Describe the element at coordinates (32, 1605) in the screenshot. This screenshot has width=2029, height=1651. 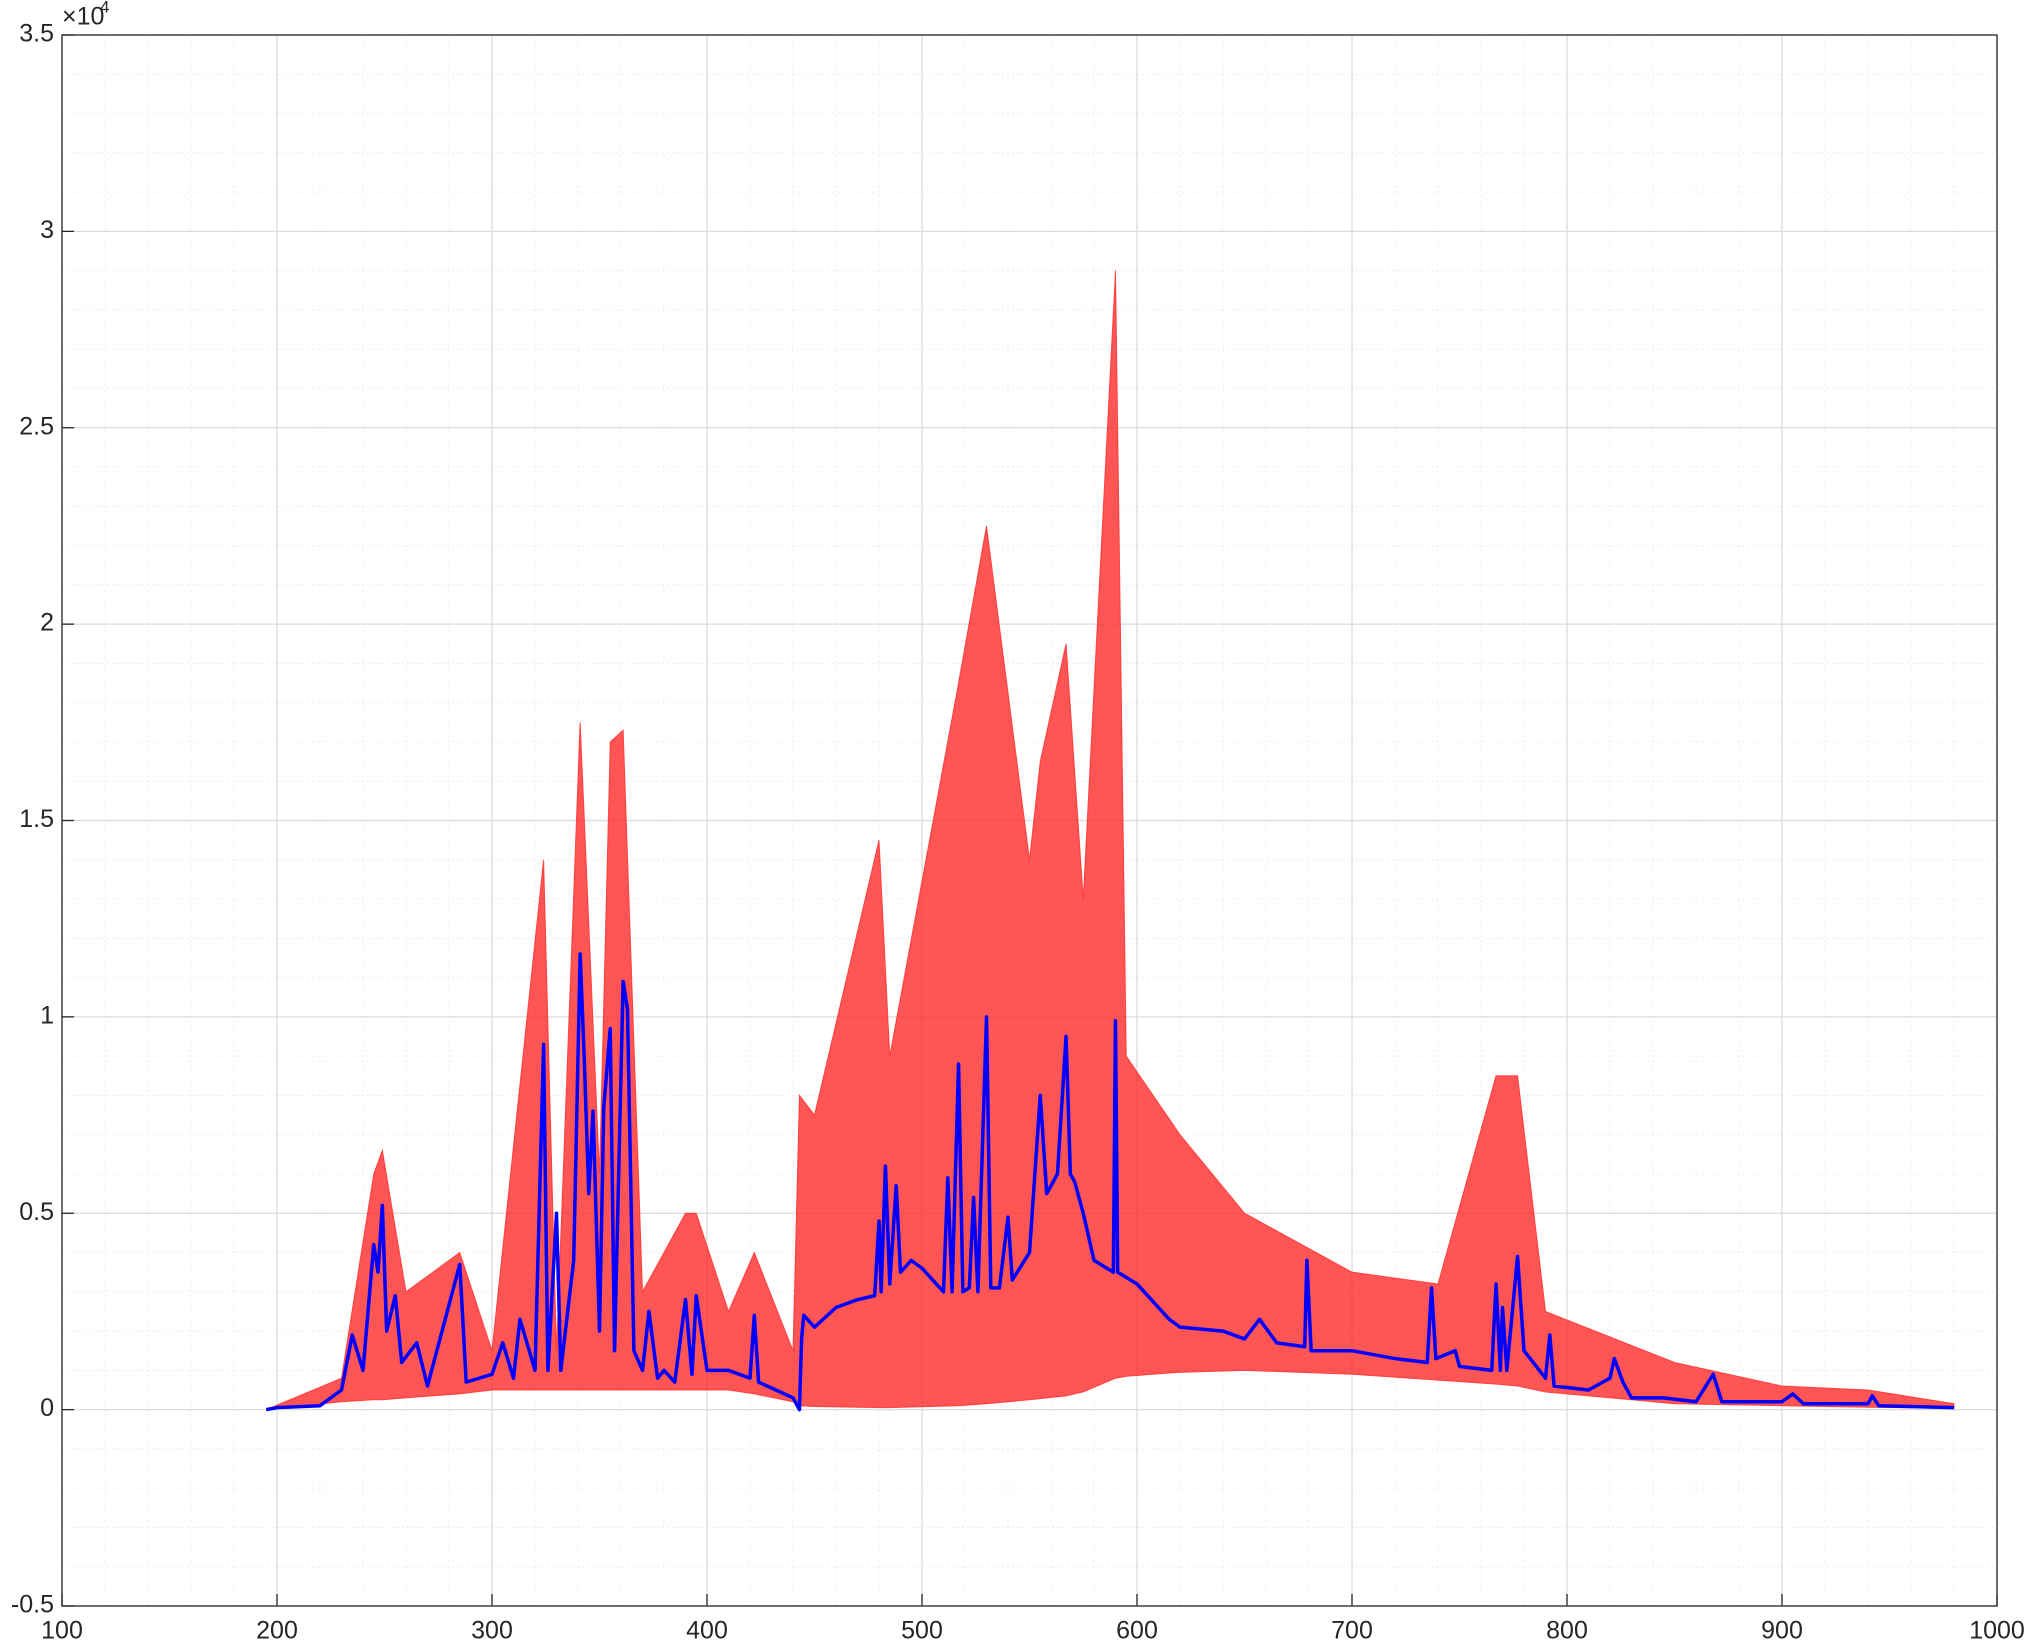
I see `y-tick-label: -0.5` at that location.